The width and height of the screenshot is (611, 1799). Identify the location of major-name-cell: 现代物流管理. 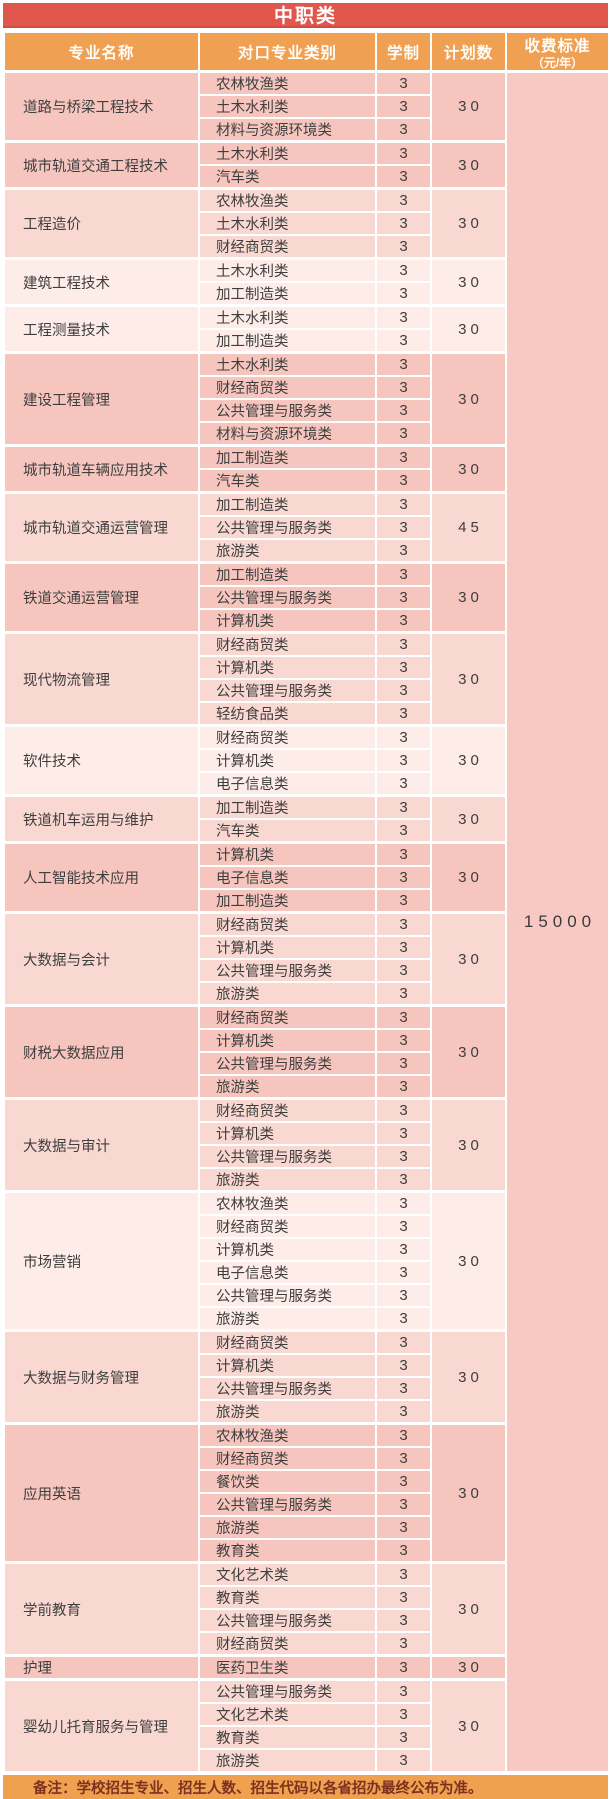
(101, 679).